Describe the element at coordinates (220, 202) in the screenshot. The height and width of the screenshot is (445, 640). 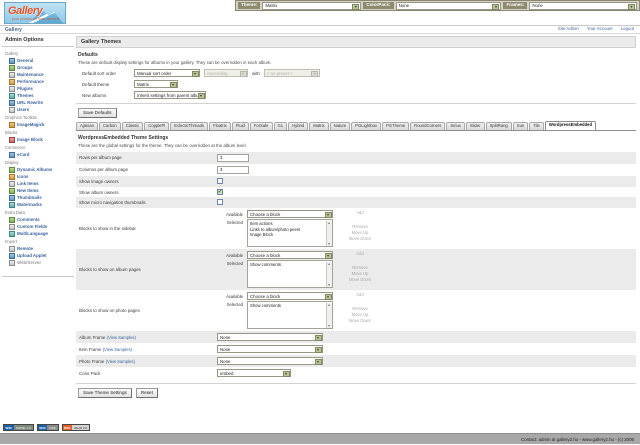
I see `show-micro-nav-checkbox` at that location.